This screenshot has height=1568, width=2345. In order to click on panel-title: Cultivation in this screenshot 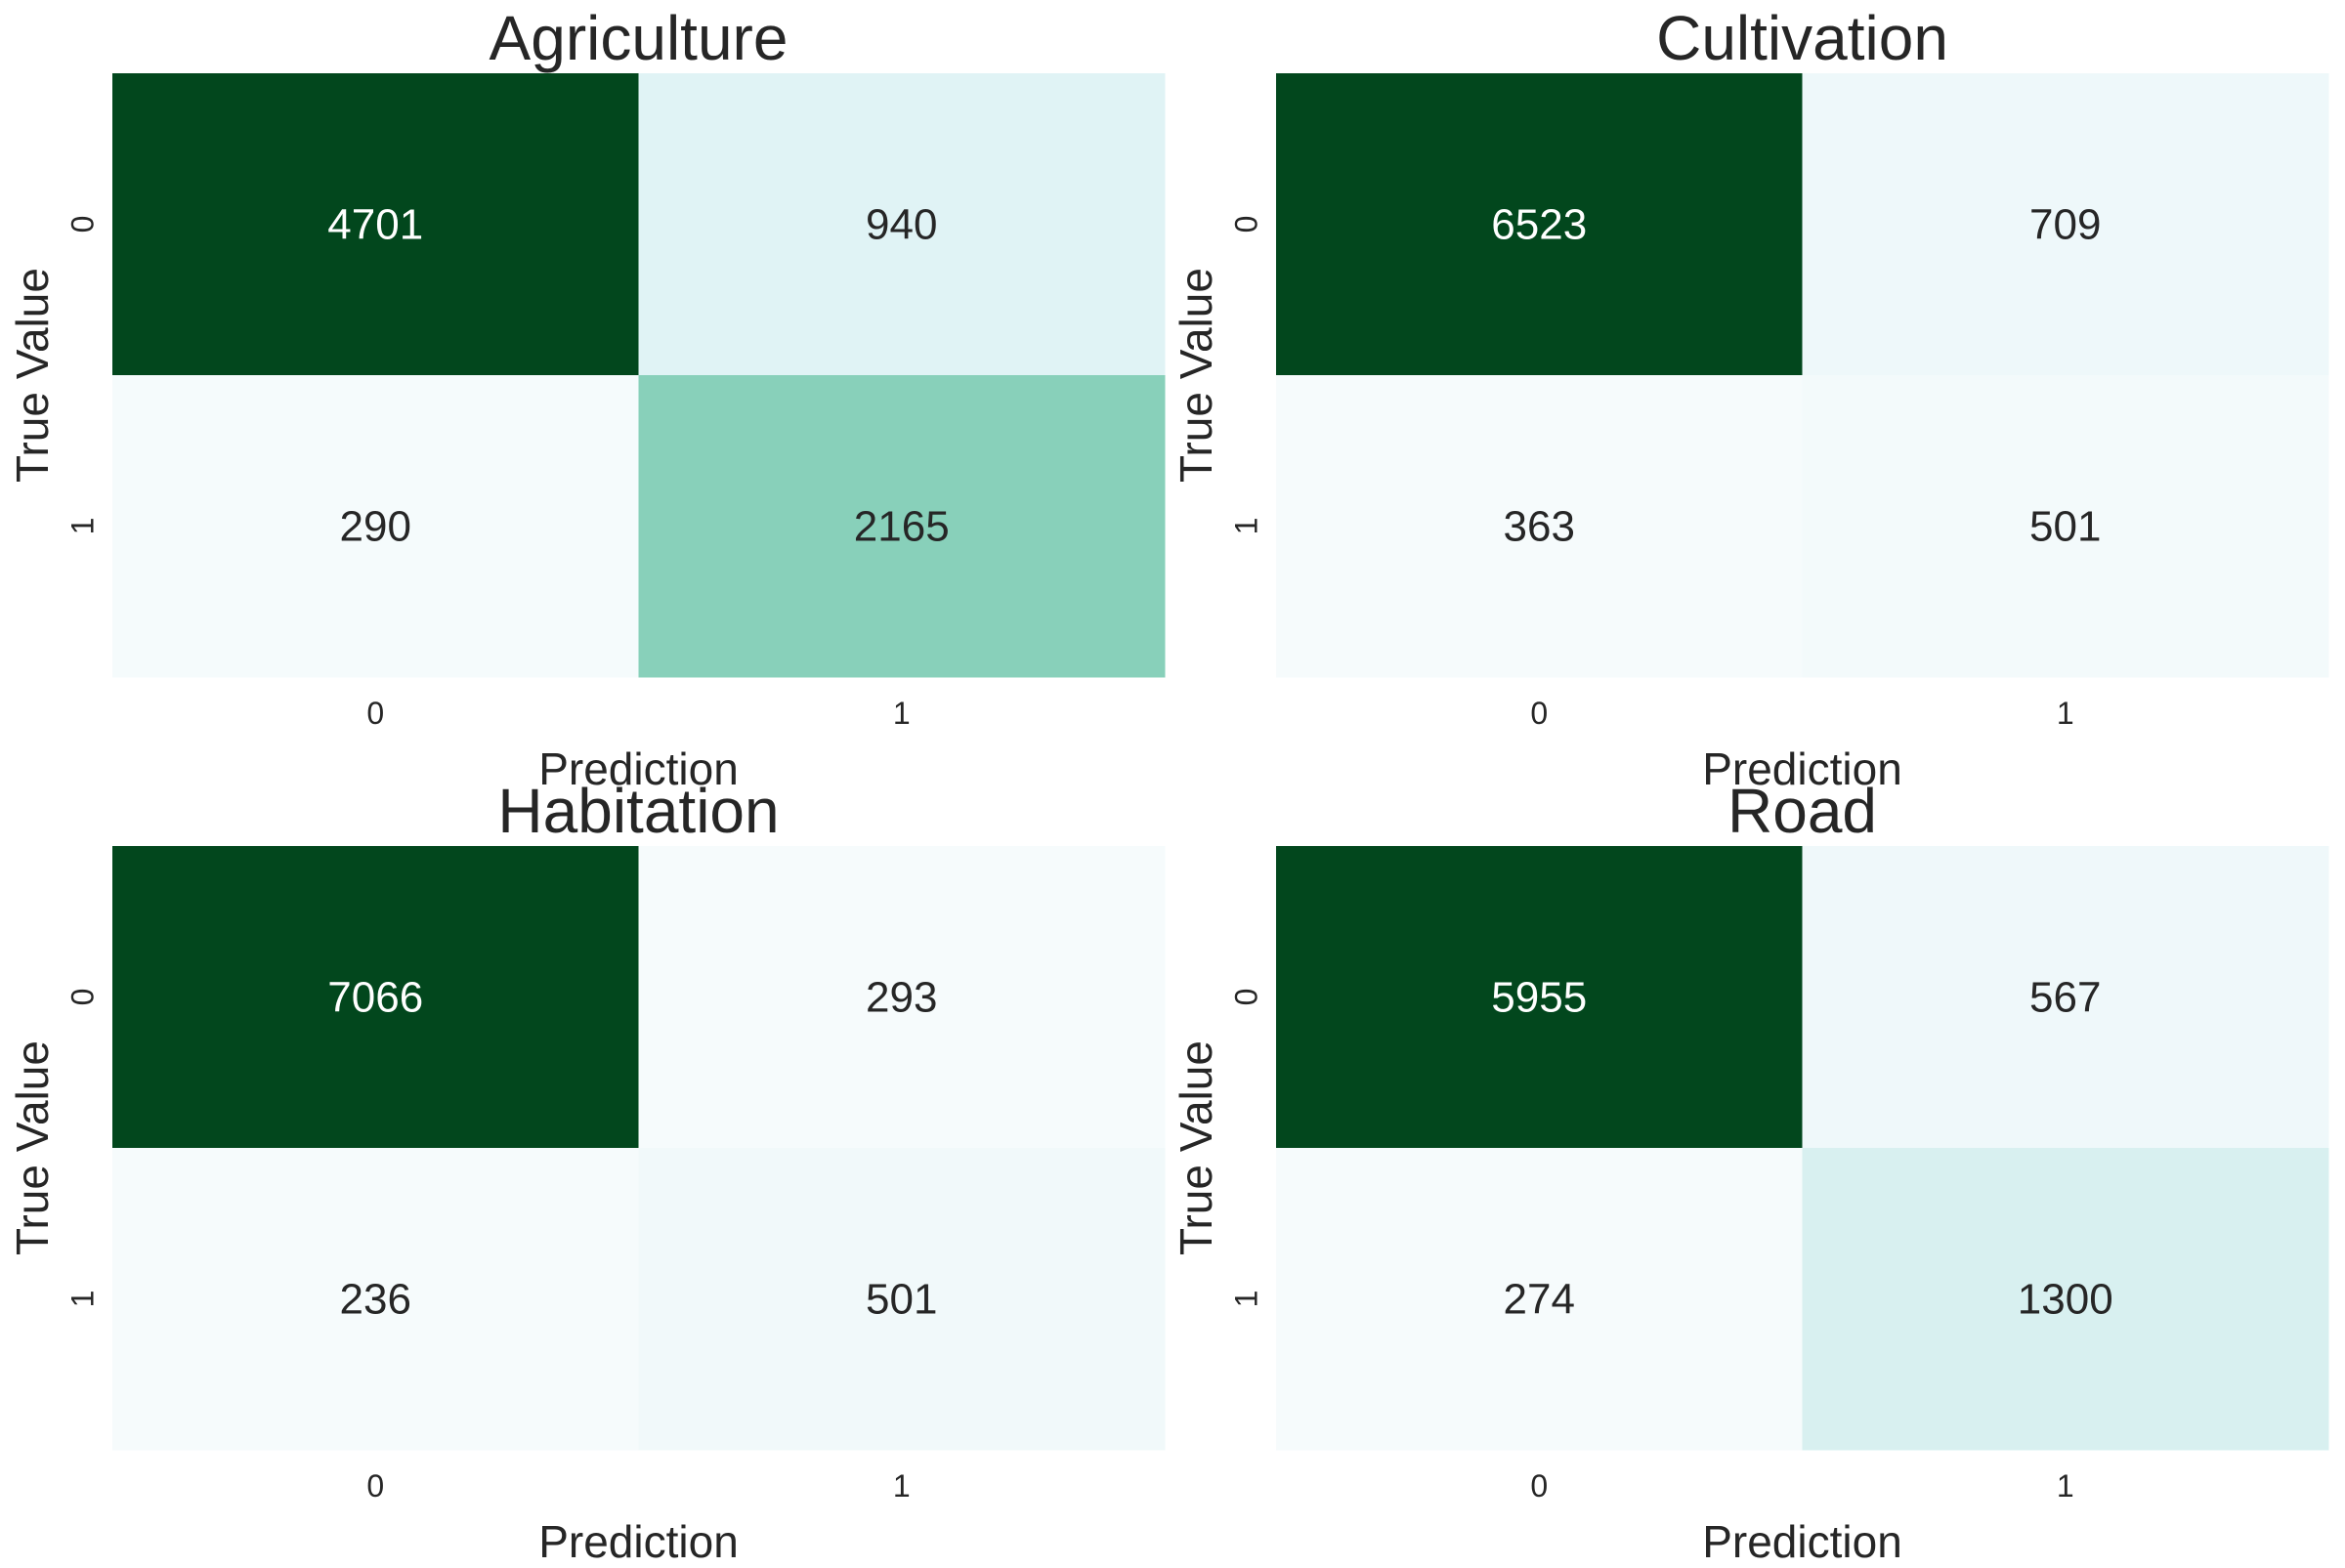, I will do `click(1802, 38)`.